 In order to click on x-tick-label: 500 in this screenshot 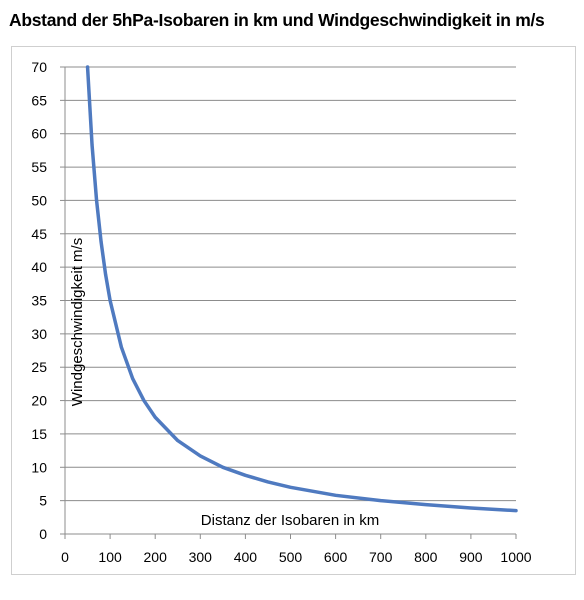, I will do `click(291, 557)`.